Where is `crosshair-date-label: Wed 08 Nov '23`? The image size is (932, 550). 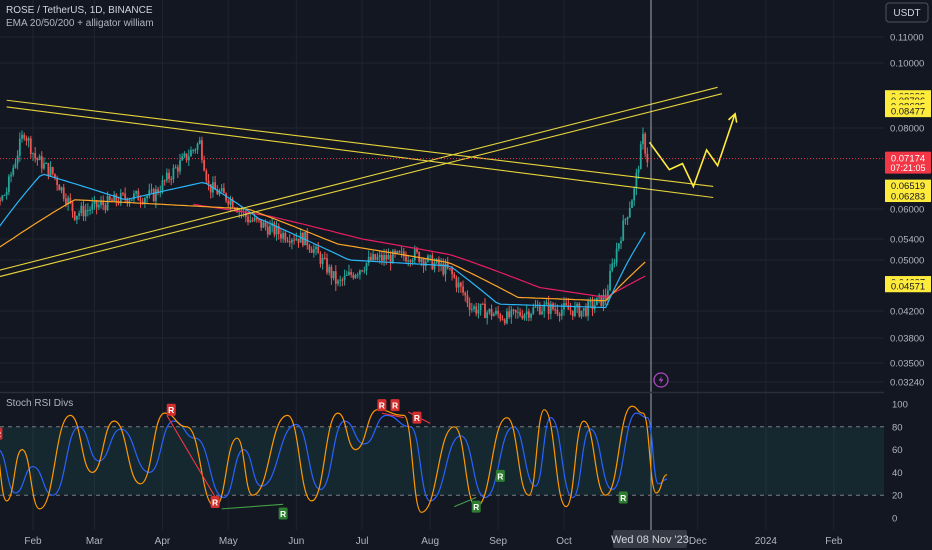 crosshair-date-label: Wed 08 Nov '23 is located at coordinates (650, 539).